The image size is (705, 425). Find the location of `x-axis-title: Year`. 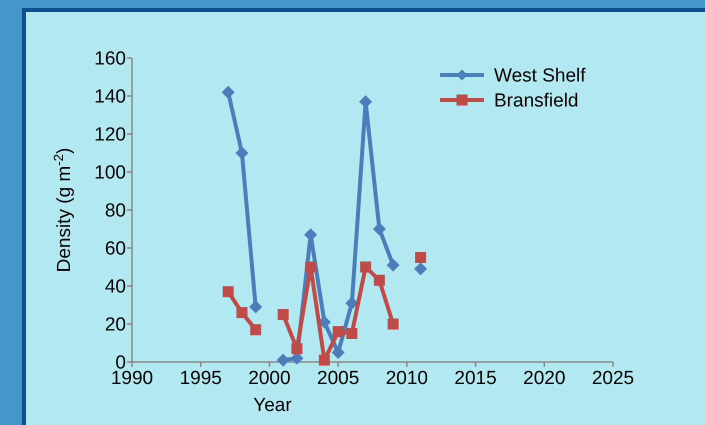

x-axis-title: Year is located at coordinates (272, 405).